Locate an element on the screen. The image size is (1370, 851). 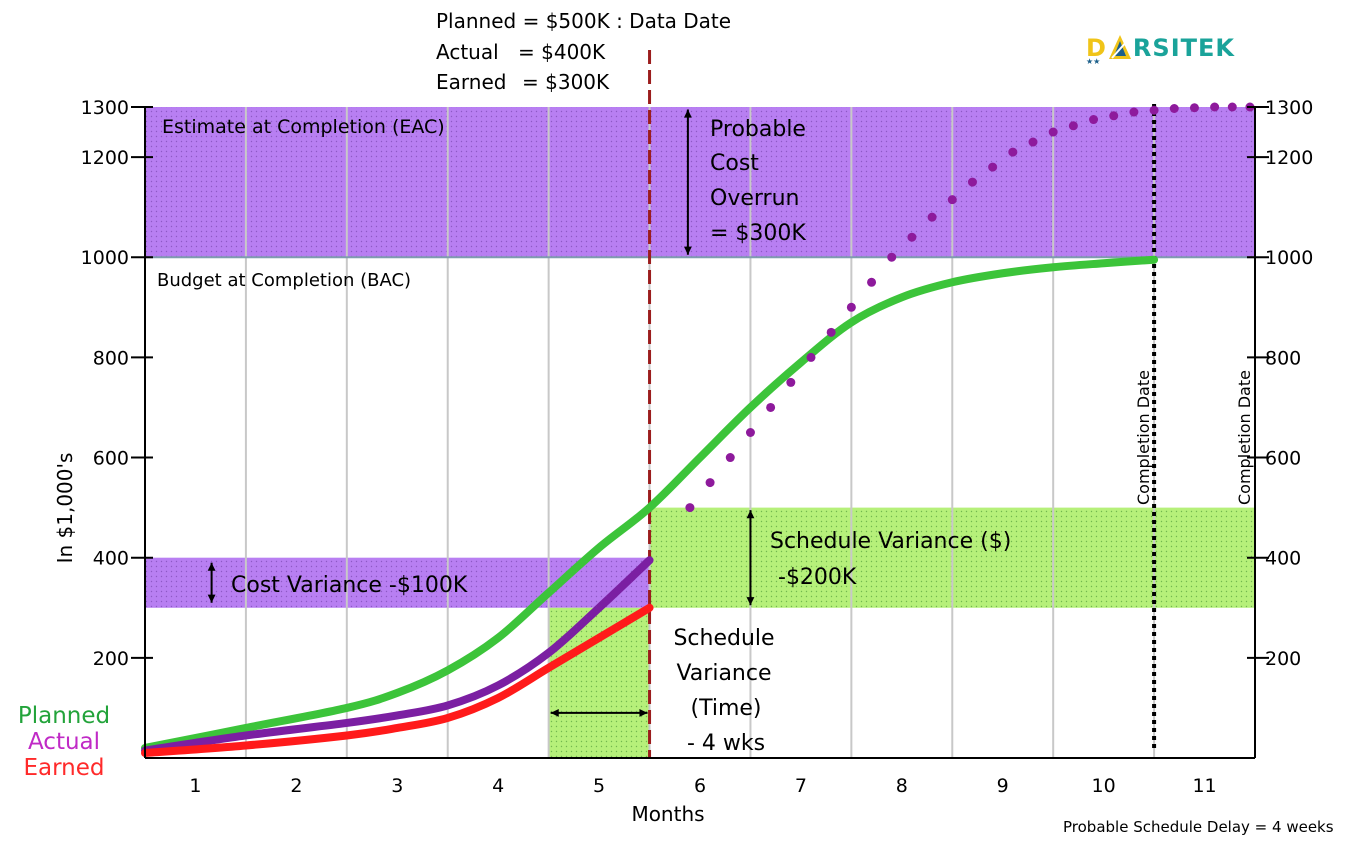
x-tick-label: 7 is located at coordinates (801, 786).